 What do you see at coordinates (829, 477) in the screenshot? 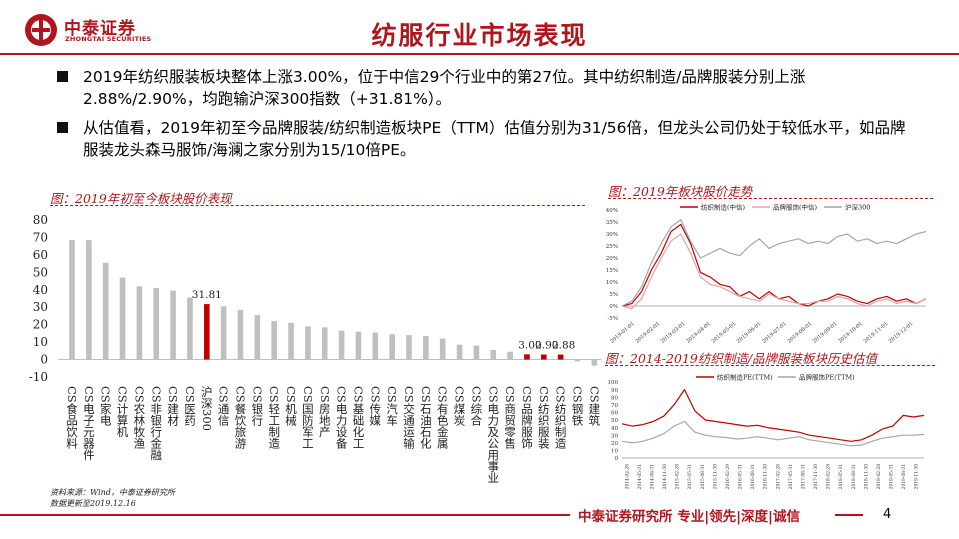
I see `x-tick-label: 2018-02-28` at bounding box center [829, 477].